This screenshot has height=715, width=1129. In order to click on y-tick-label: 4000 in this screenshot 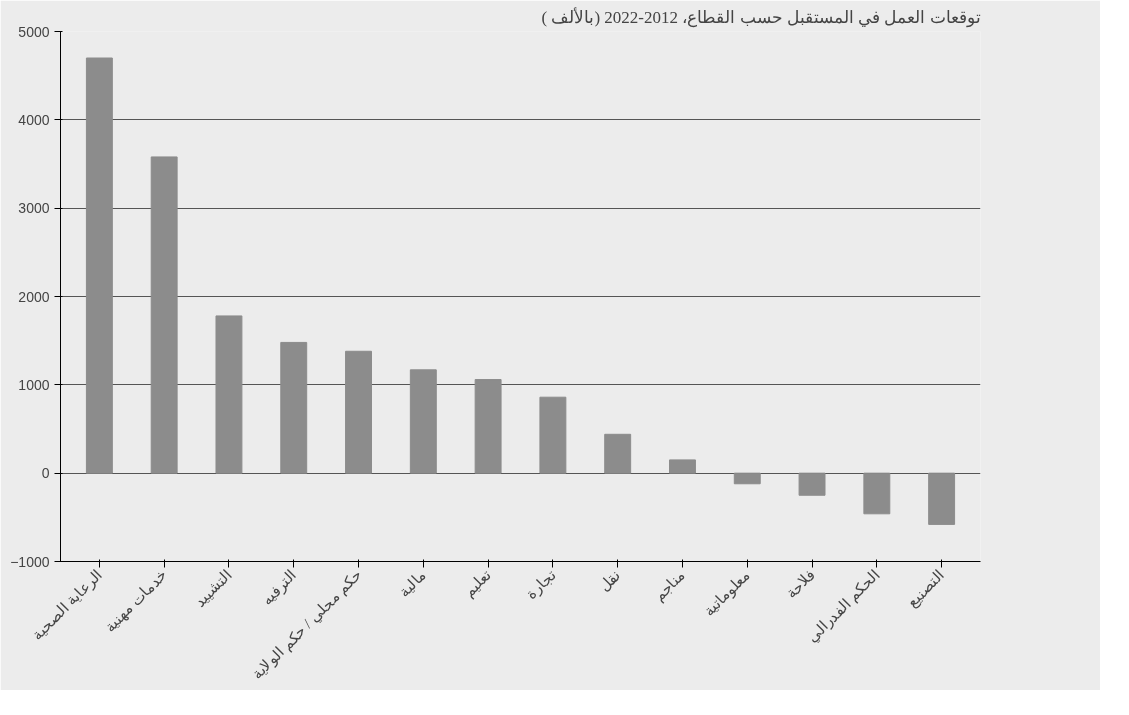, I will do `click(34, 119)`.